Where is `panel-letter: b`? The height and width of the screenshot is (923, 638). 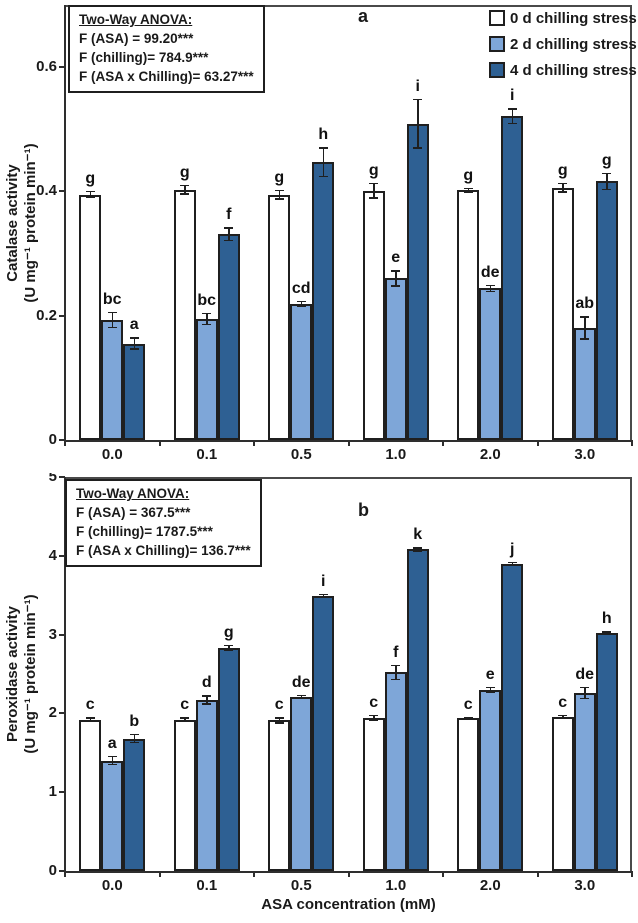
panel-letter: b is located at coordinates (363, 510).